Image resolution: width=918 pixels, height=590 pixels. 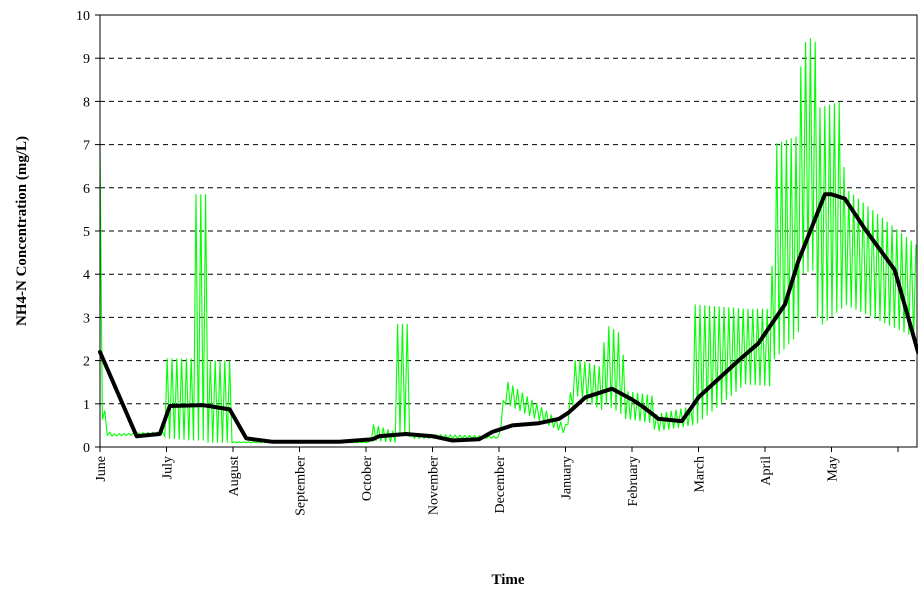 What do you see at coordinates (86, 362) in the screenshot?
I see `y-tick-label: 2` at bounding box center [86, 362].